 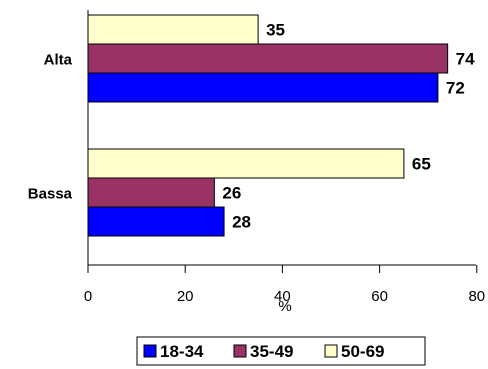 What do you see at coordinates (465, 59) in the screenshot?
I see `data-label: 74` at bounding box center [465, 59].